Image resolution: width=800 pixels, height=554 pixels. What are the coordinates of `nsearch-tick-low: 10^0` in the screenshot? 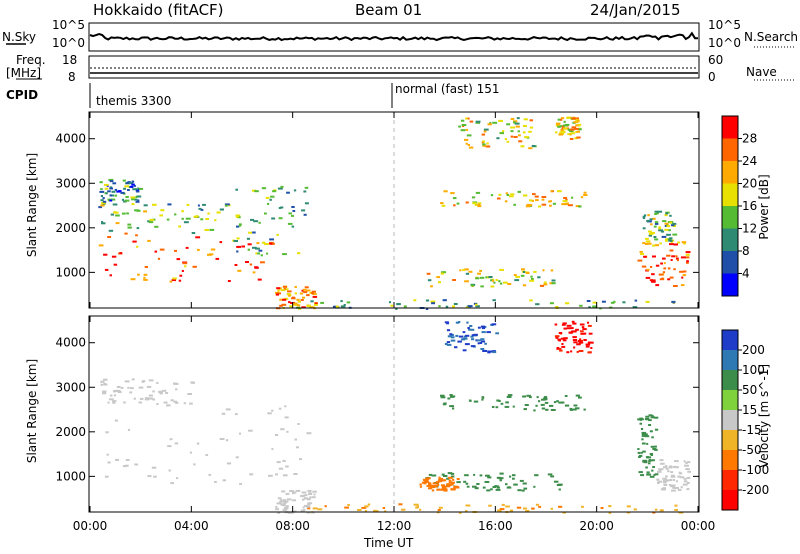 It's located at (724, 43).